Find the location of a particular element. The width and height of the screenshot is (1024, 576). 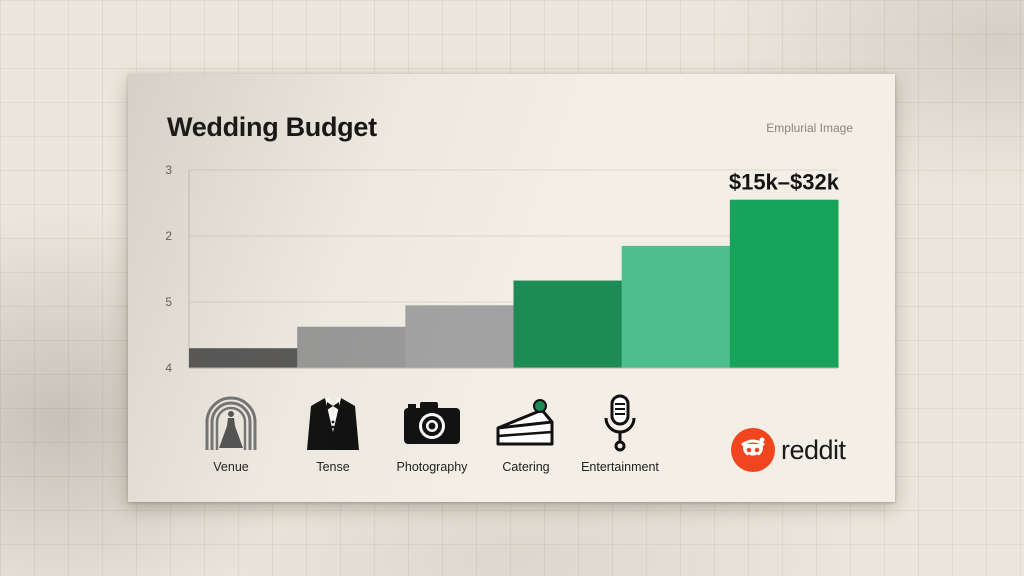

y-tick-label: 2 is located at coordinates (168, 236).